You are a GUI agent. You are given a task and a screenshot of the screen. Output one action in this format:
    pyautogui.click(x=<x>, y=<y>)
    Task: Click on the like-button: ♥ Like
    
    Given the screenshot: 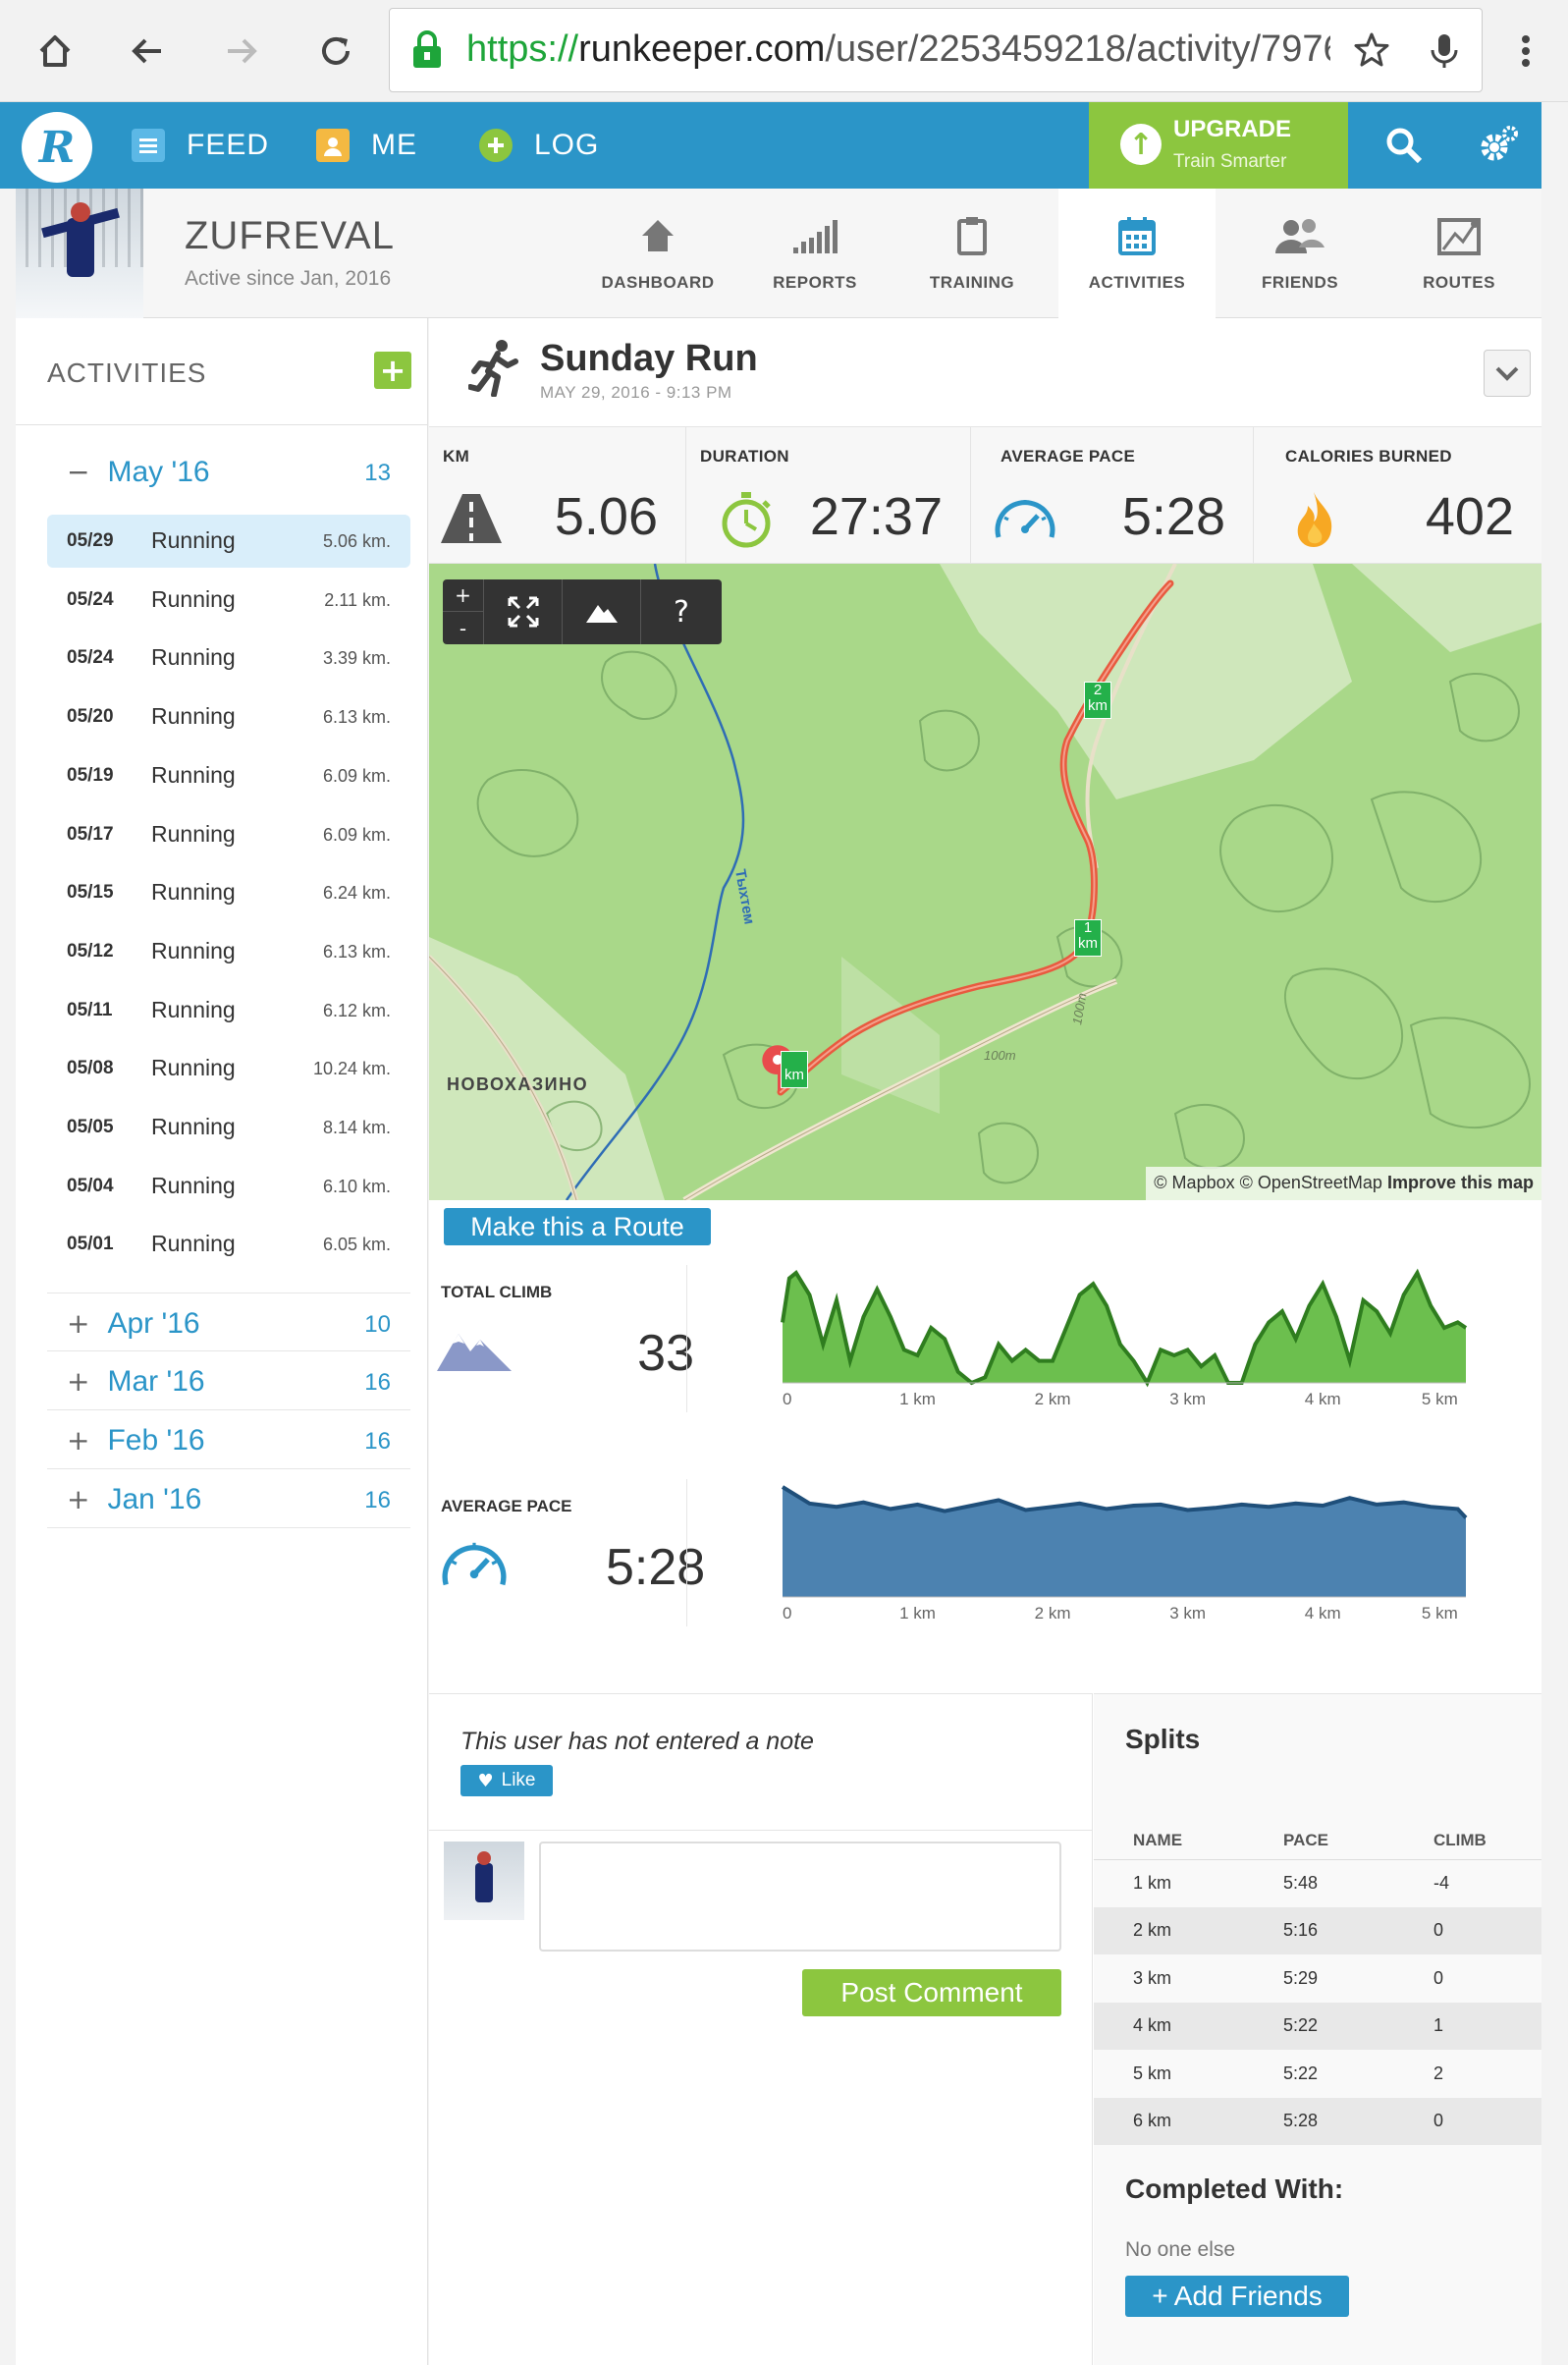 What is the action you would take?
    pyautogui.click(x=506, y=1780)
    